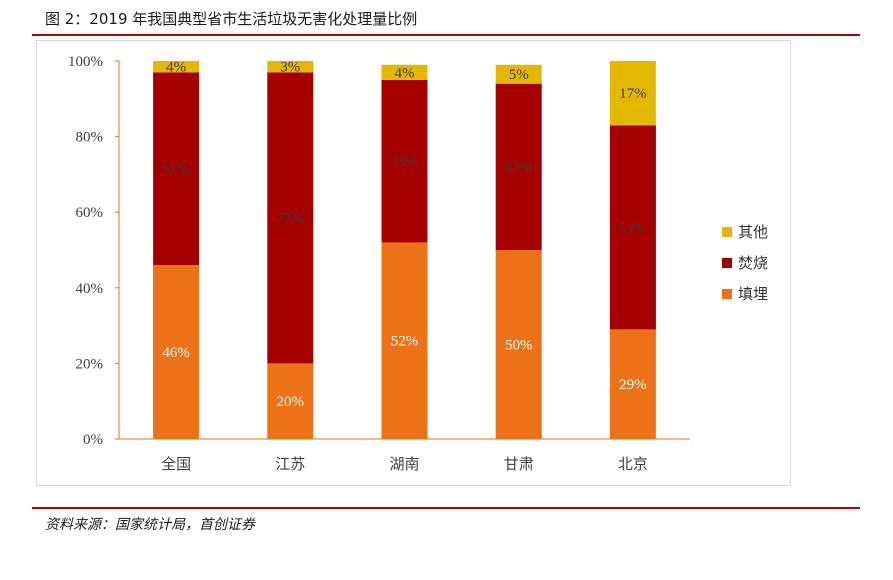  What do you see at coordinates (90, 213) in the screenshot?
I see `y-tick-label: 60%` at bounding box center [90, 213].